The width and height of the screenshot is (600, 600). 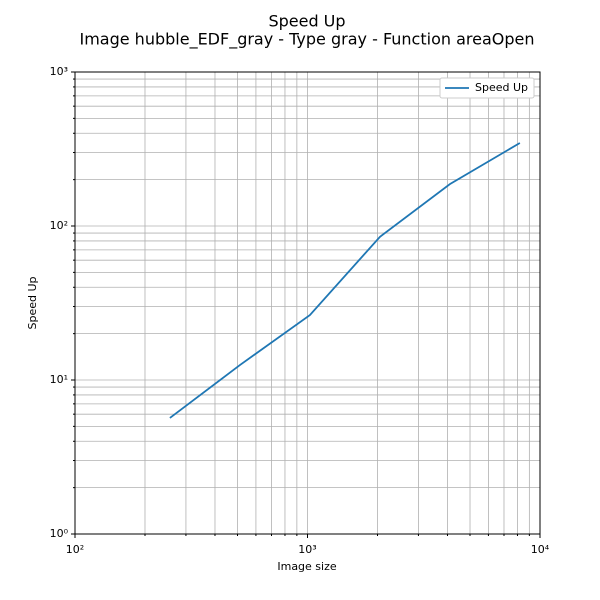 I want to click on x-tick-label: 10³, so click(x=307, y=549).